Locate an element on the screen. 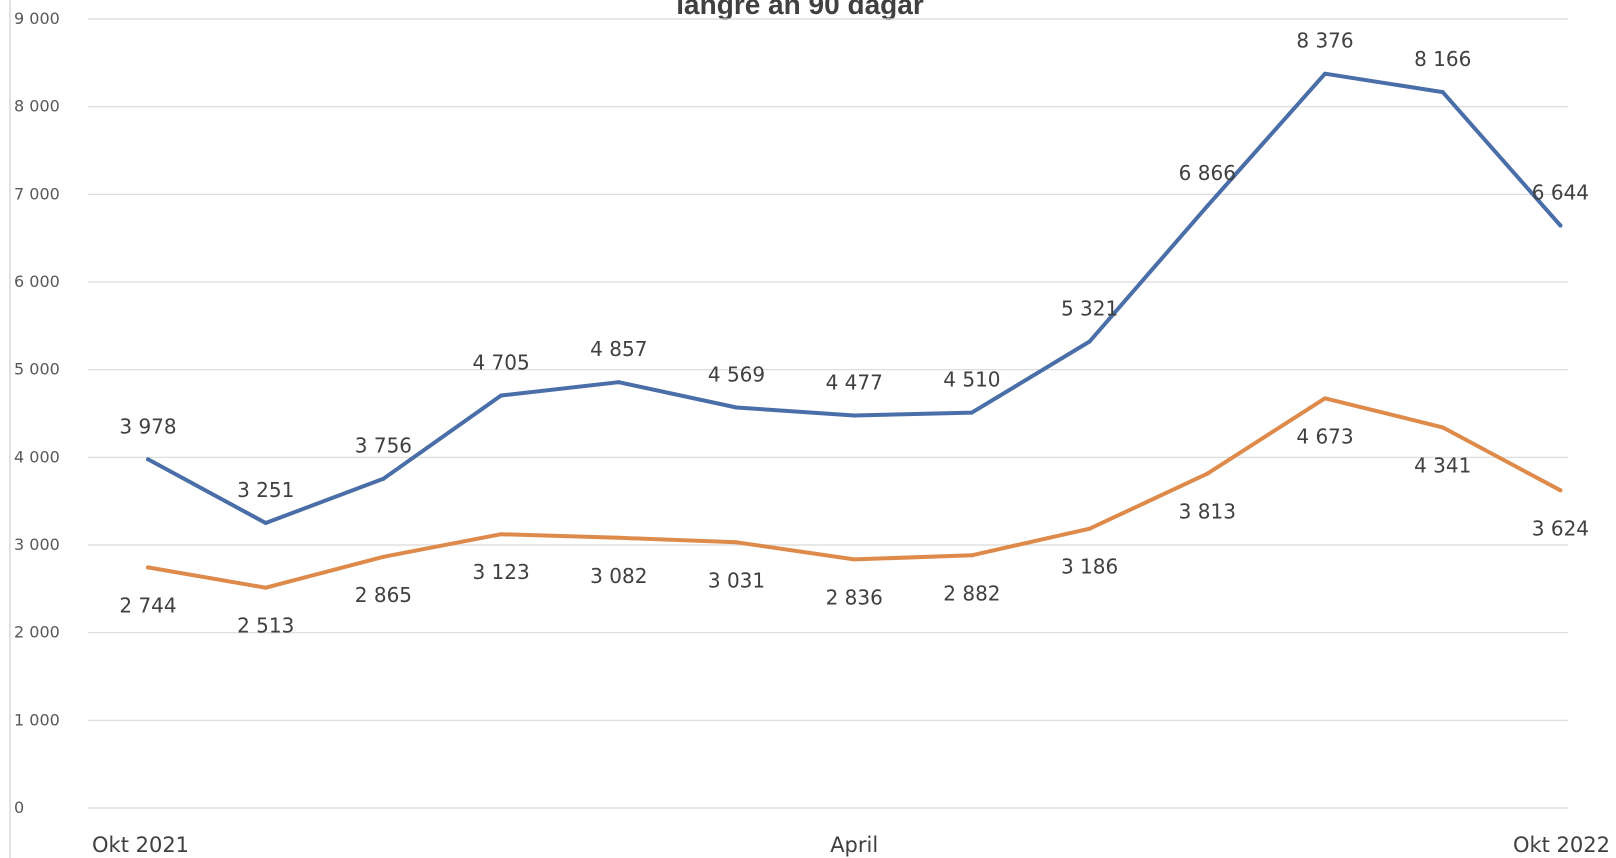 This screenshot has width=1616, height=858. data-label: 2 882 is located at coordinates (971, 593).